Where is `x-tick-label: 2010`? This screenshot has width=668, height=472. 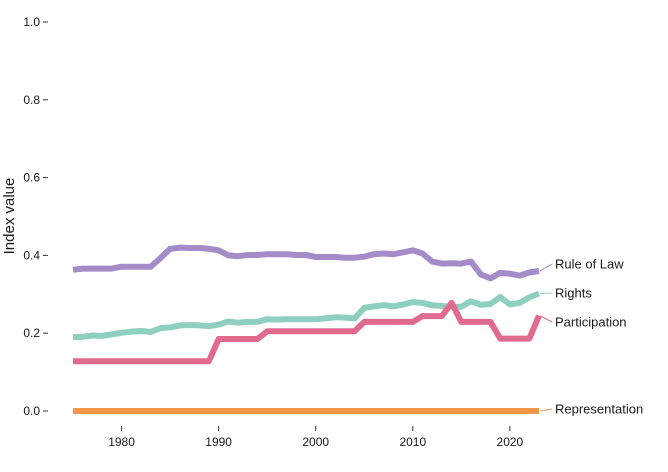
x-tick-label: 2010 is located at coordinates (412, 442).